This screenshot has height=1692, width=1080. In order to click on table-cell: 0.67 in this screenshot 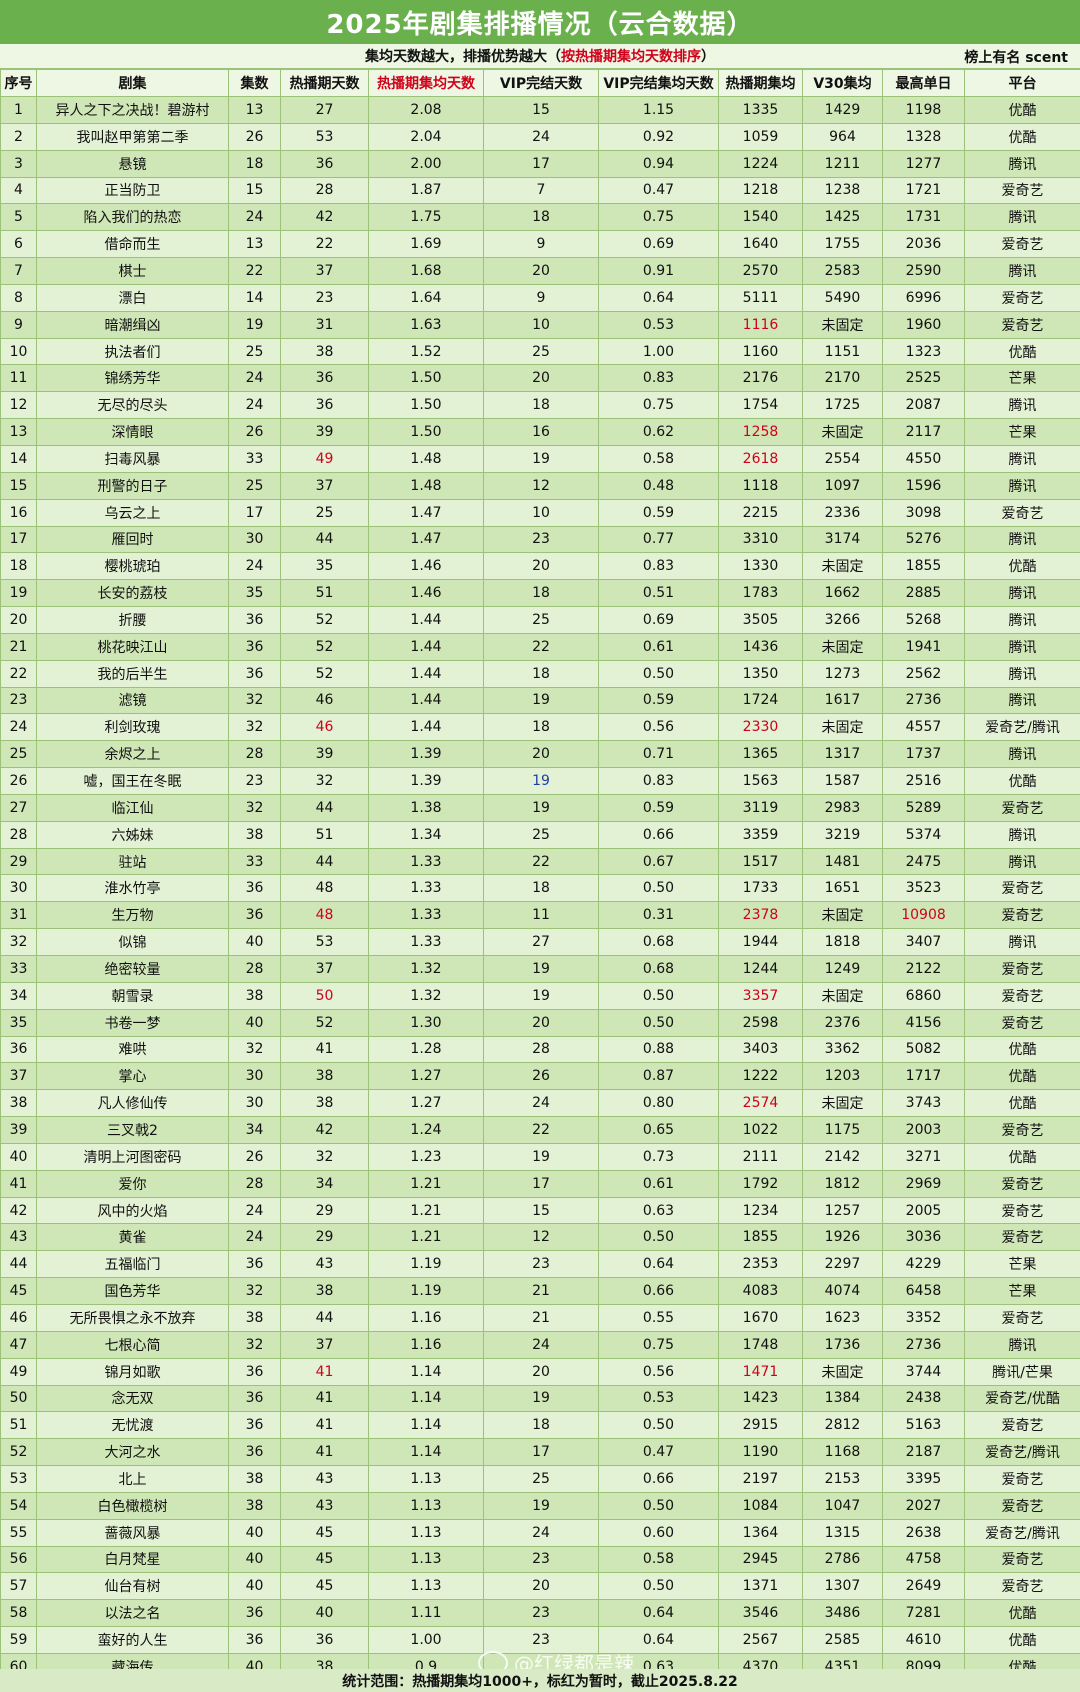, I will do `click(658, 861)`.